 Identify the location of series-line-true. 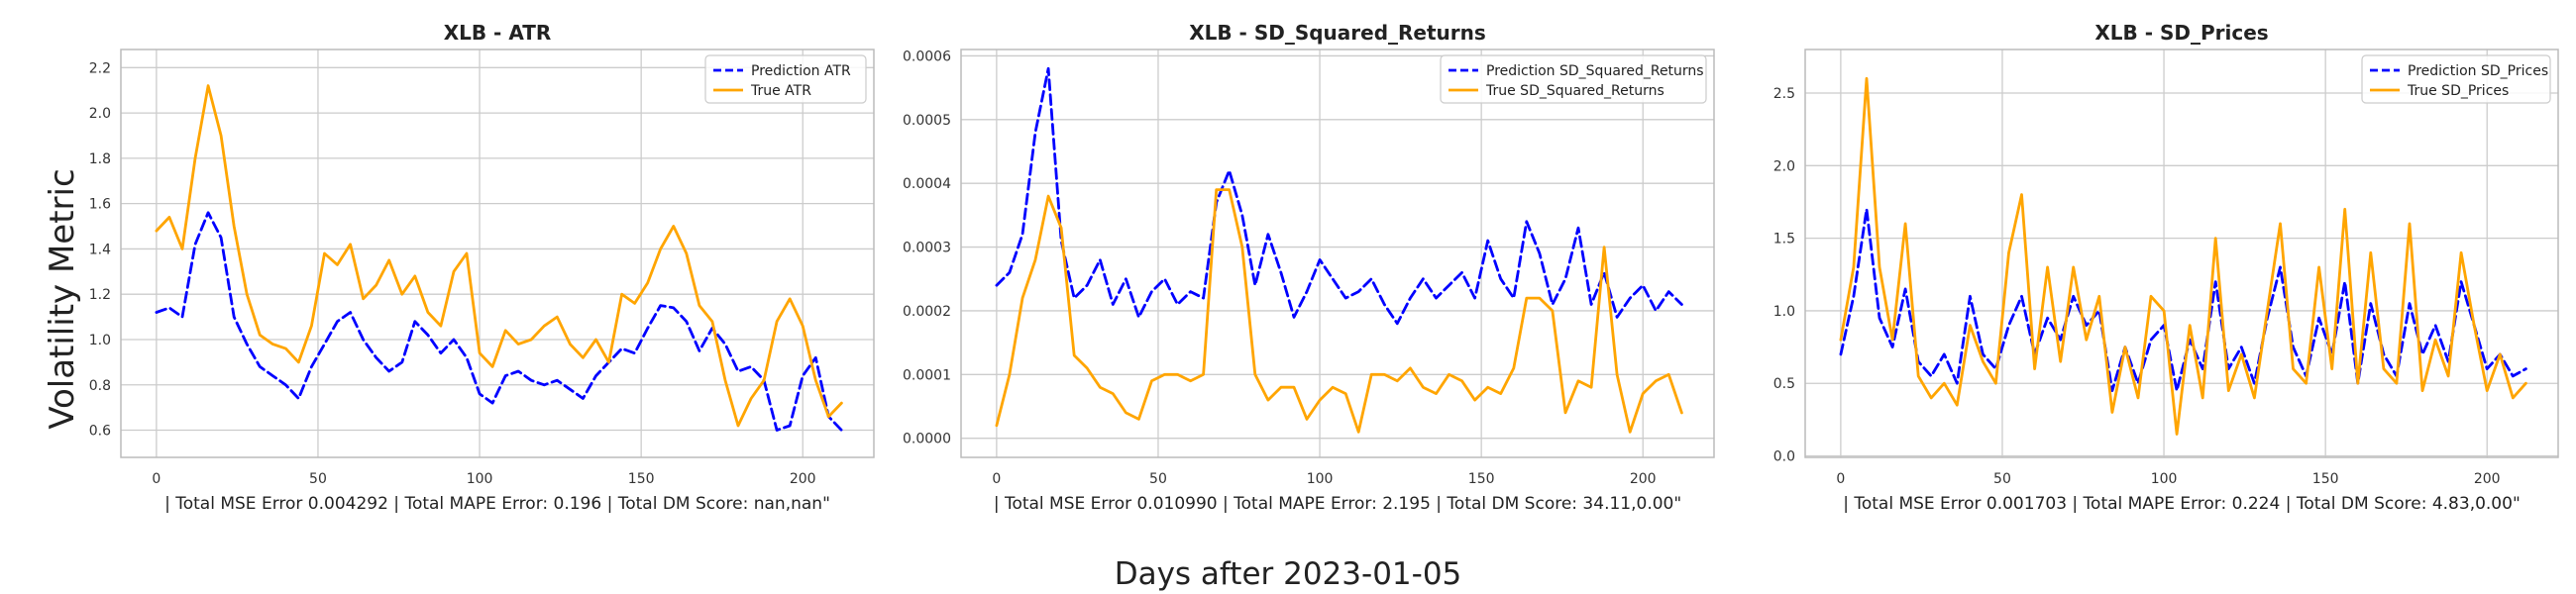
(1339, 311).